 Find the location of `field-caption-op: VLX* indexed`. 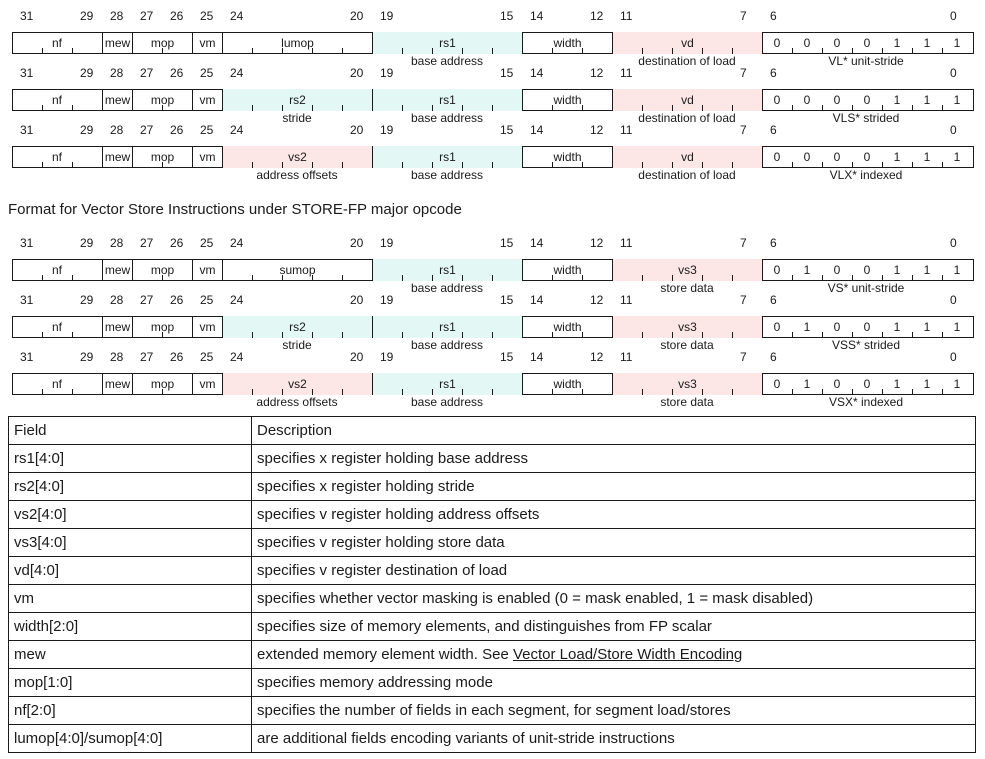

field-caption-op: VLX* indexed is located at coordinates (866, 175).